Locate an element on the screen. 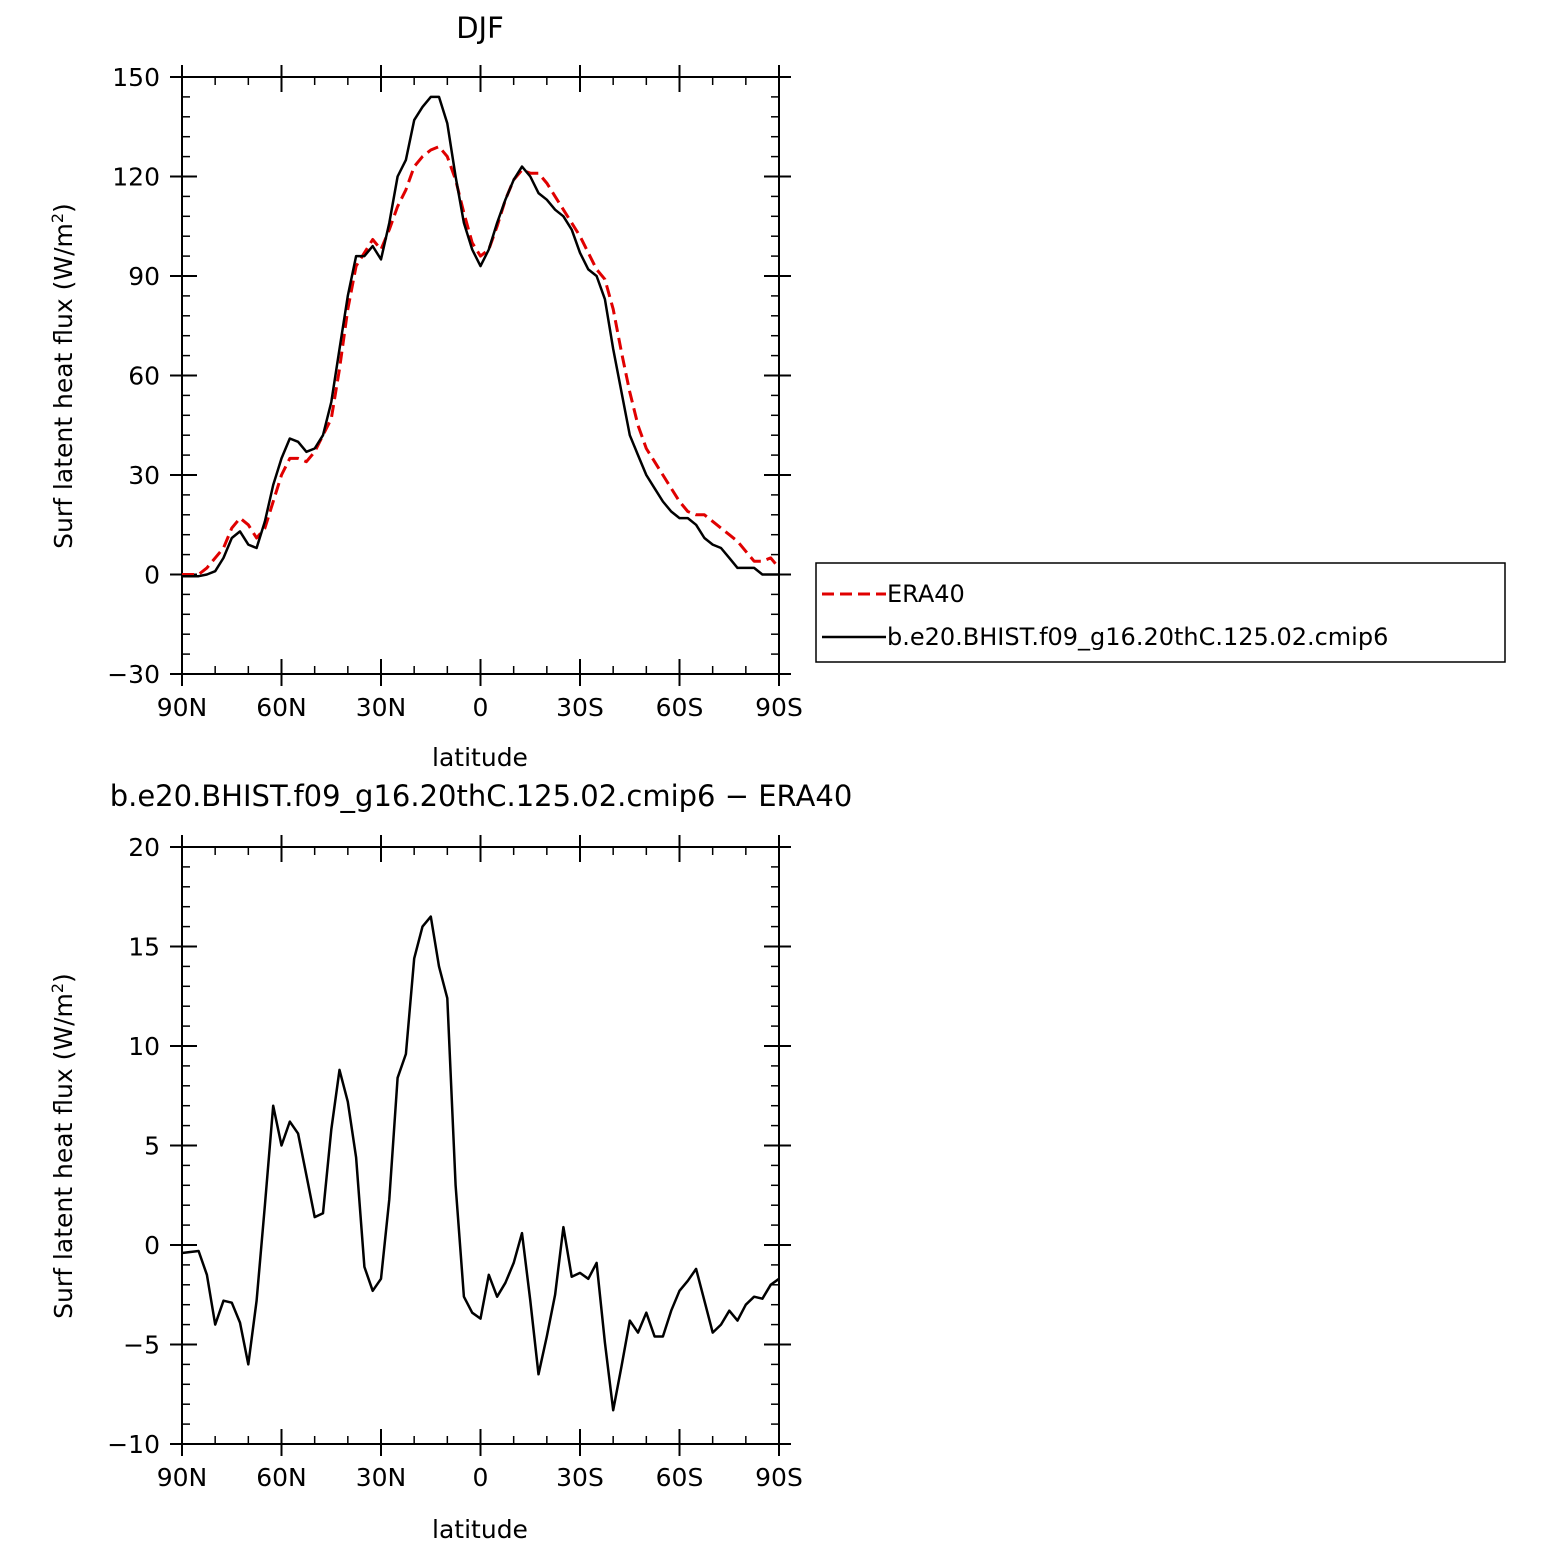 The height and width of the screenshot is (1552, 1552). top-y-tick-label: 30 is located at coordinates (144, 475).